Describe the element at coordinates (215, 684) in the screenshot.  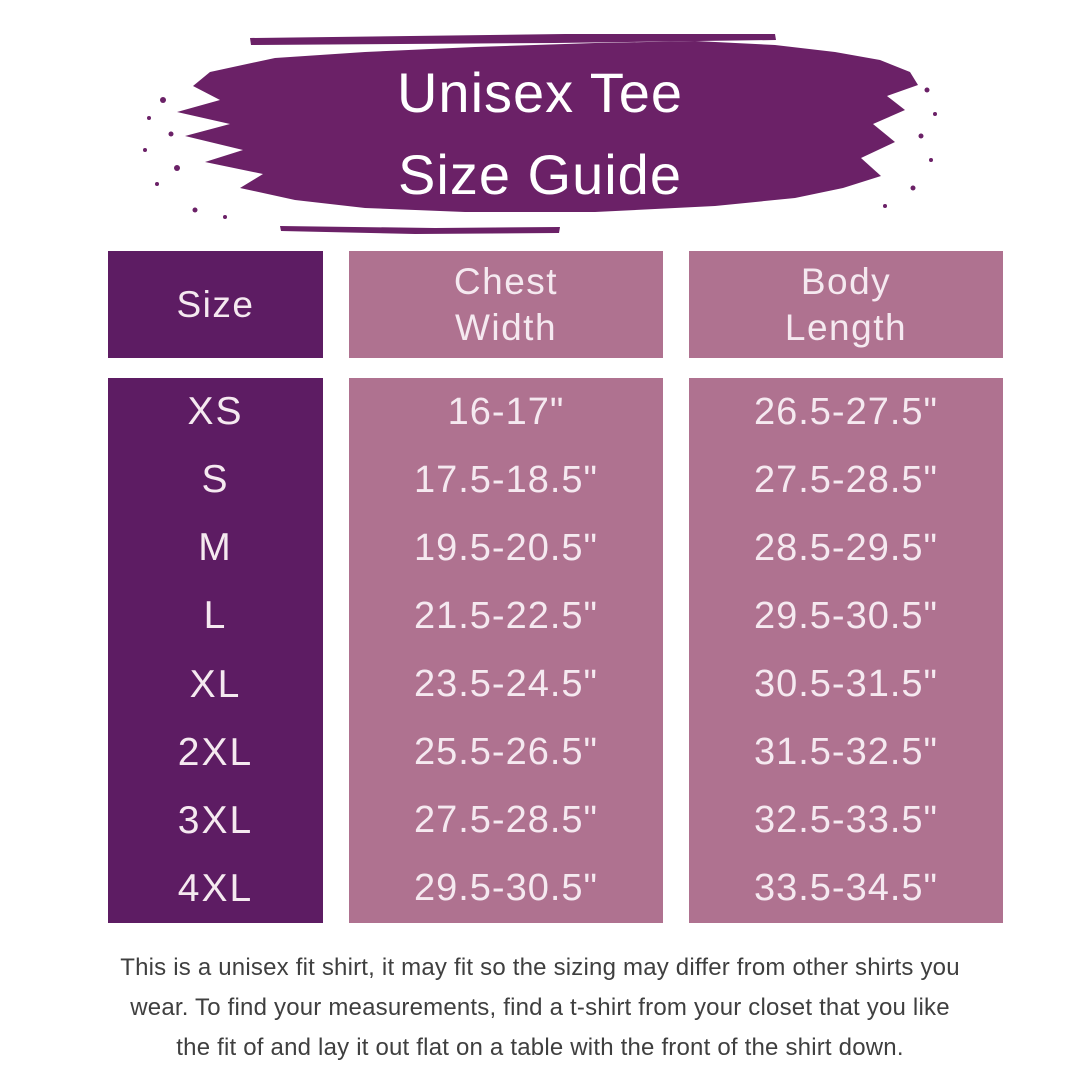
I see `size-cell: XL` at that location.